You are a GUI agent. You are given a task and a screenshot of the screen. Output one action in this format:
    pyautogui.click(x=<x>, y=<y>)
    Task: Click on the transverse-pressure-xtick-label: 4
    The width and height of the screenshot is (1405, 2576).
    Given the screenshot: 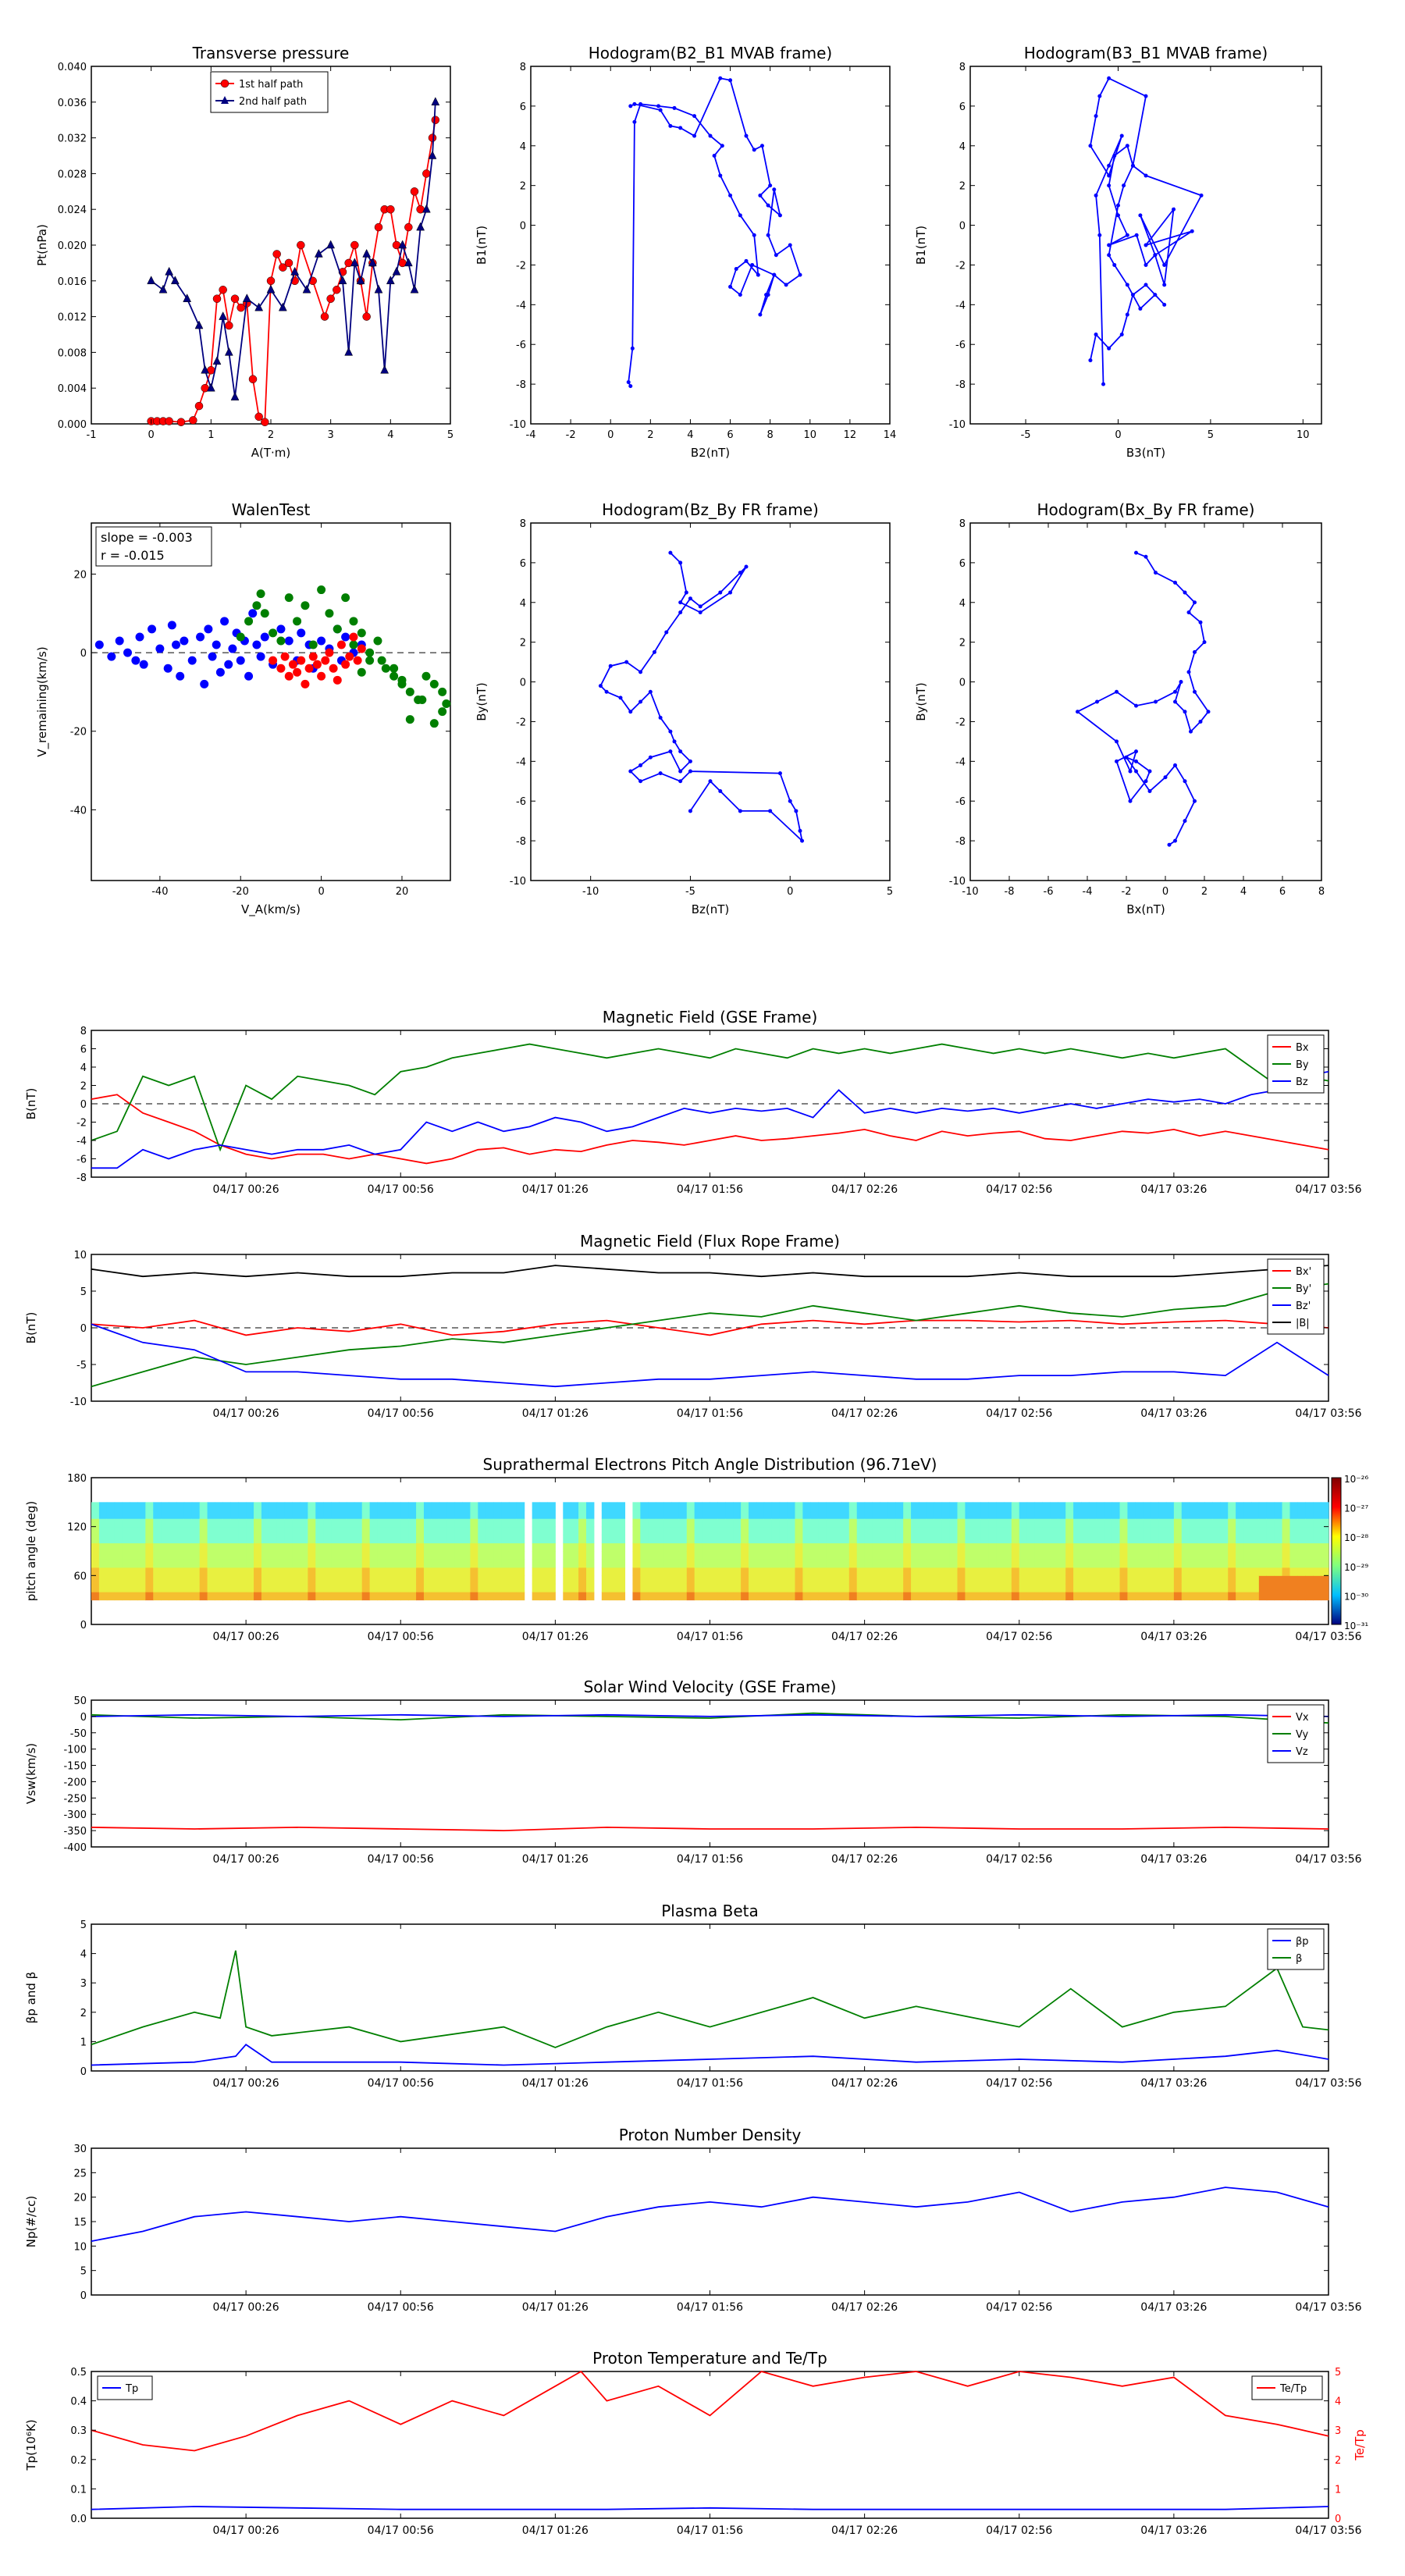 What is the action you would take?
    pyautogui.click(x=390, y=435)
    